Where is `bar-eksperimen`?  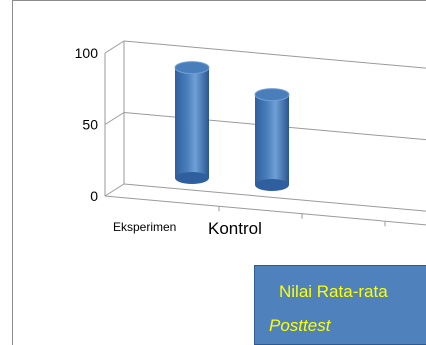
bar-eksperimen is located at coordinates (192, 122).